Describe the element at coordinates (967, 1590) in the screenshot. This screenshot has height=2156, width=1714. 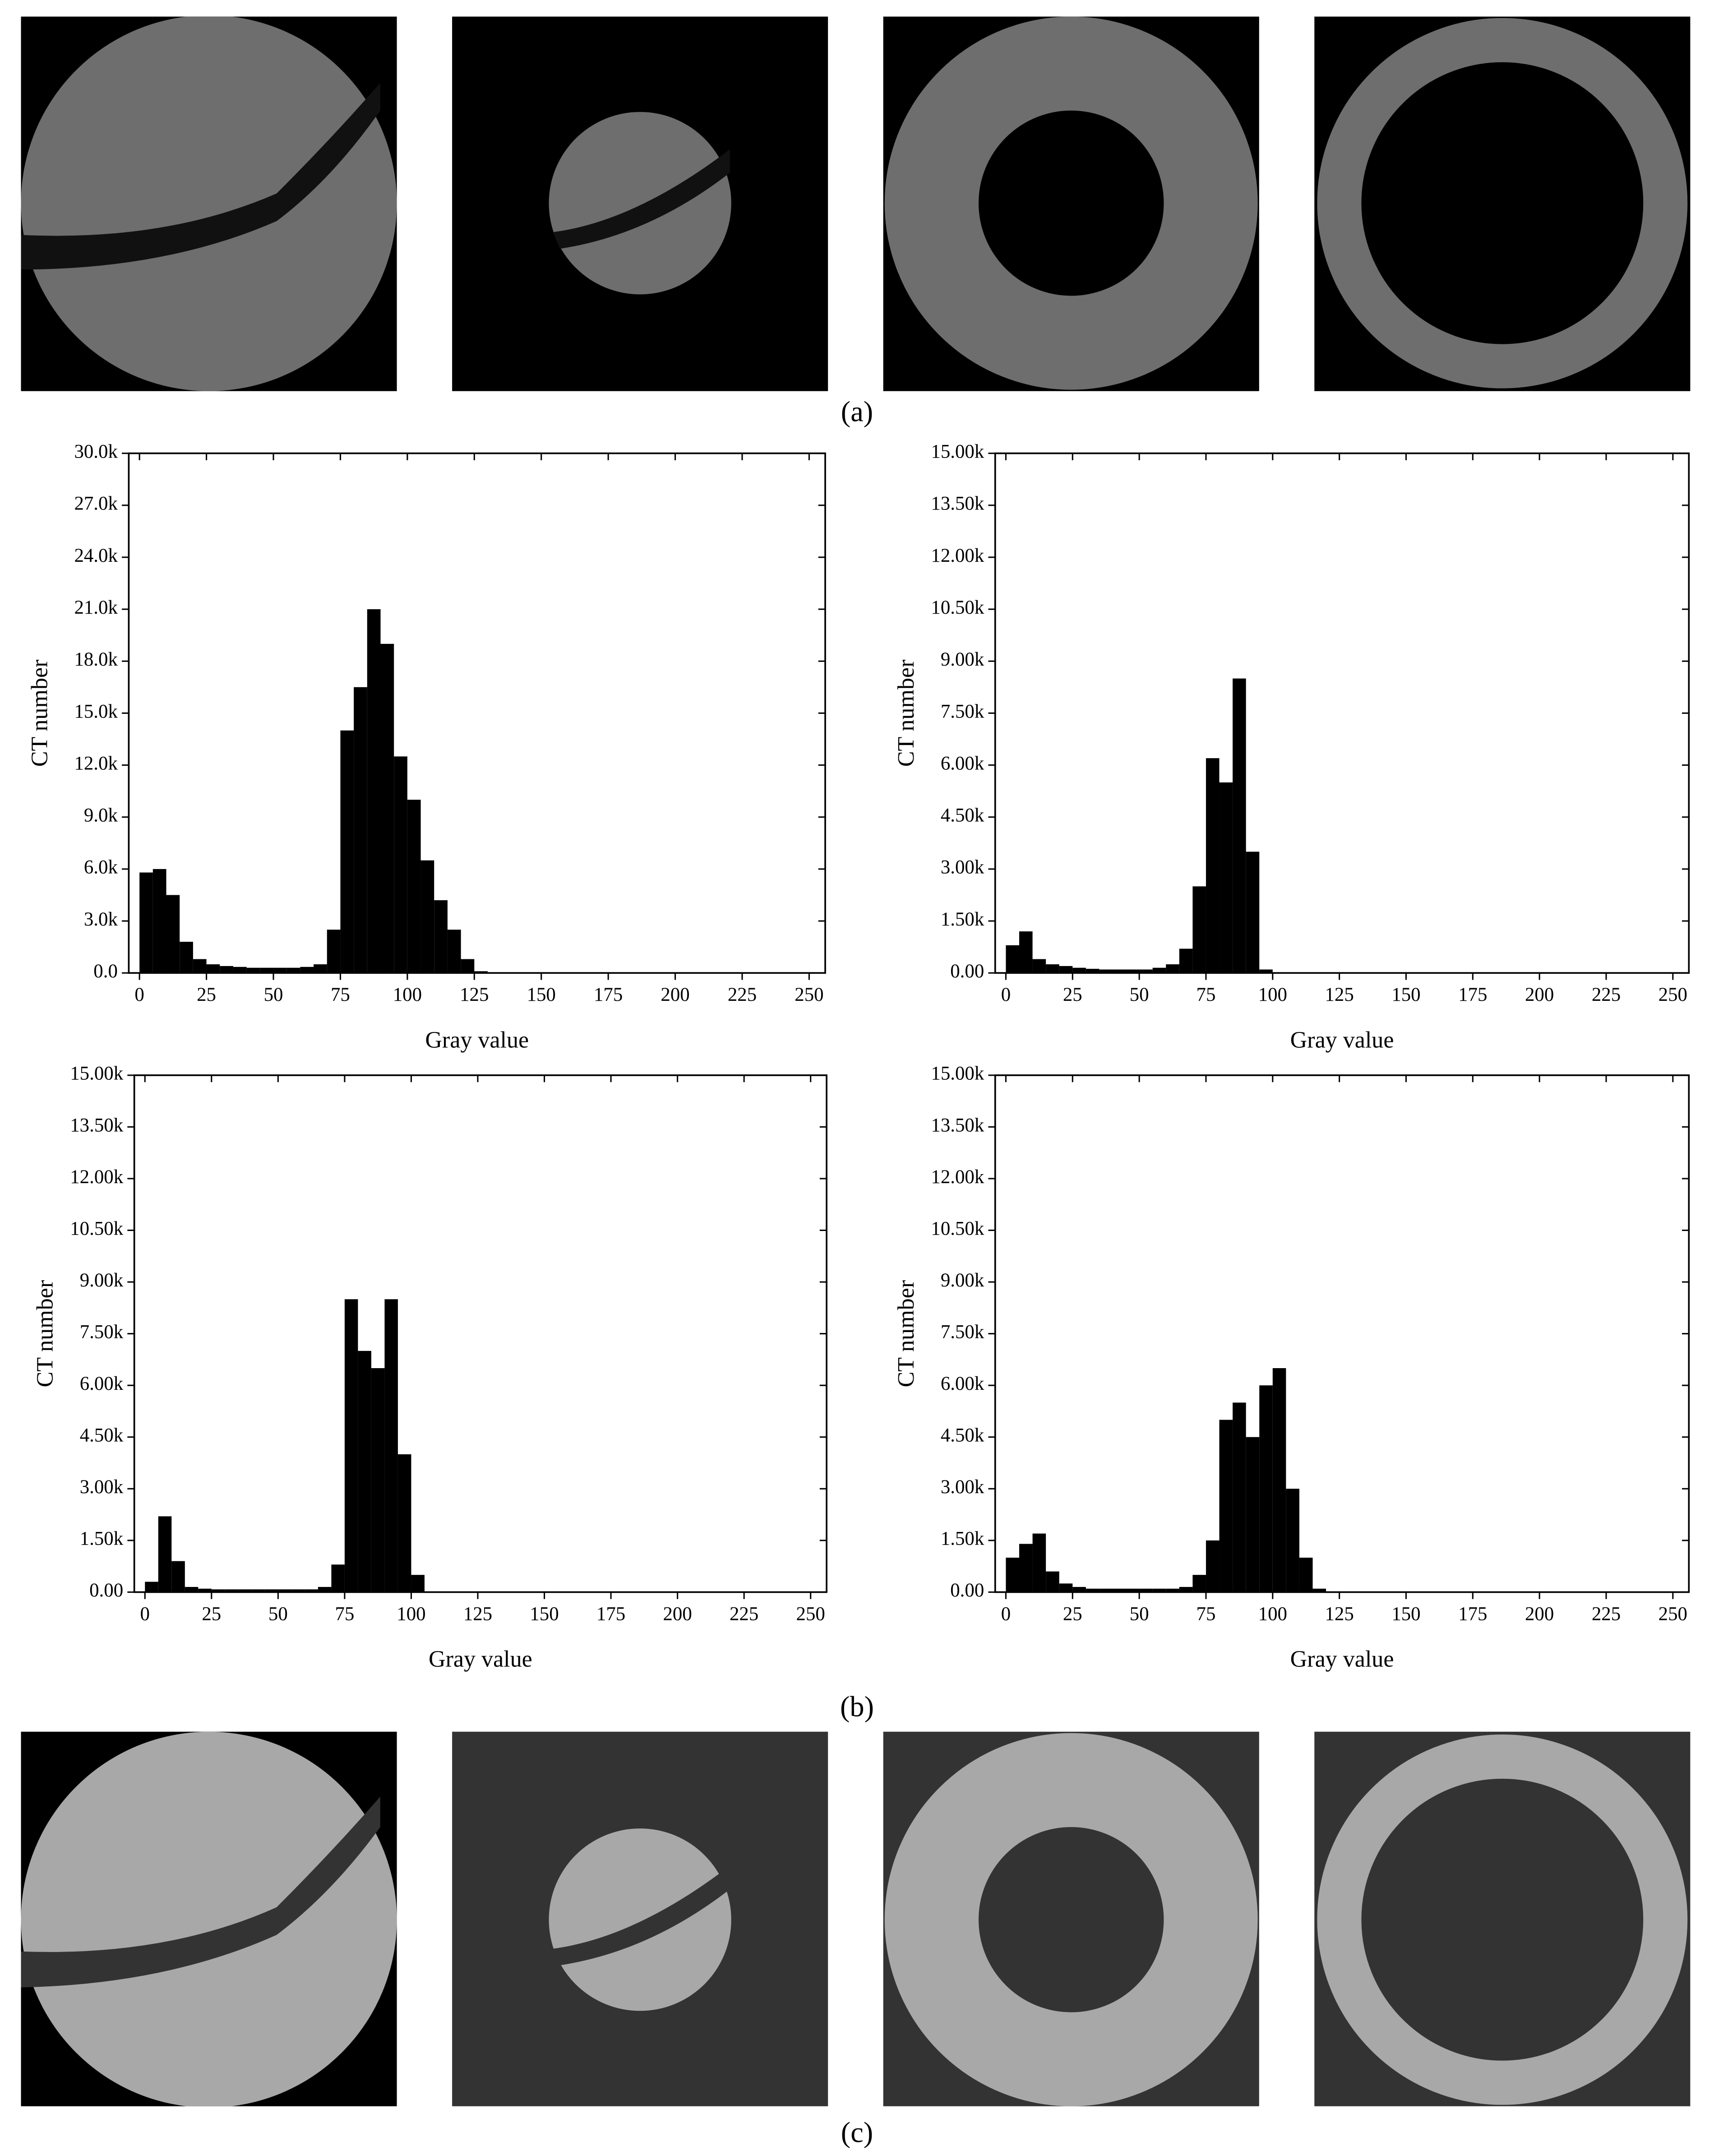
I see `y-tick-label: 0.00` at that location.